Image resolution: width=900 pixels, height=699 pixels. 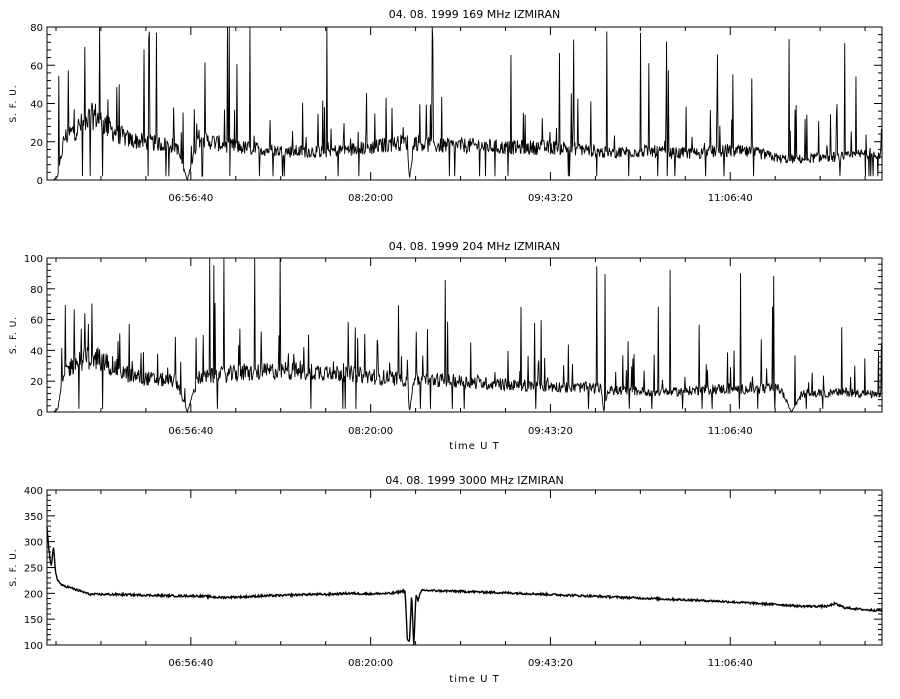 What do you see at coordinates (33, 569) in the screenshot?
I see `y-tick-label: 250` at bounding box center [33, 569].